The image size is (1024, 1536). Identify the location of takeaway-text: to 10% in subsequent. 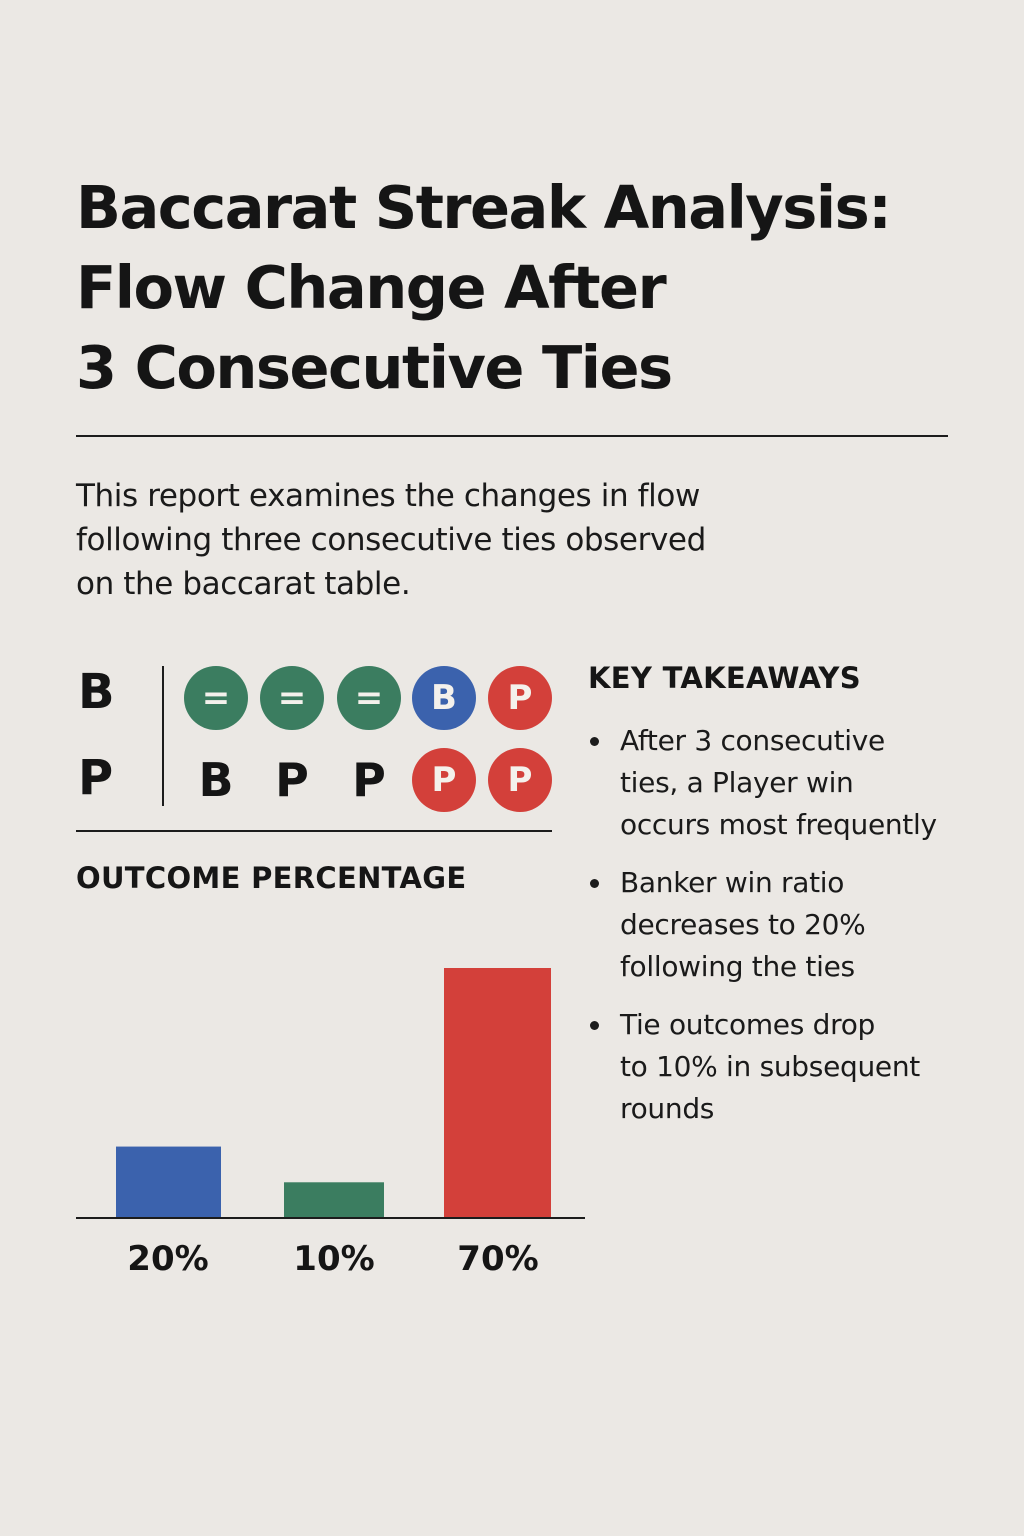
(770, 1066).